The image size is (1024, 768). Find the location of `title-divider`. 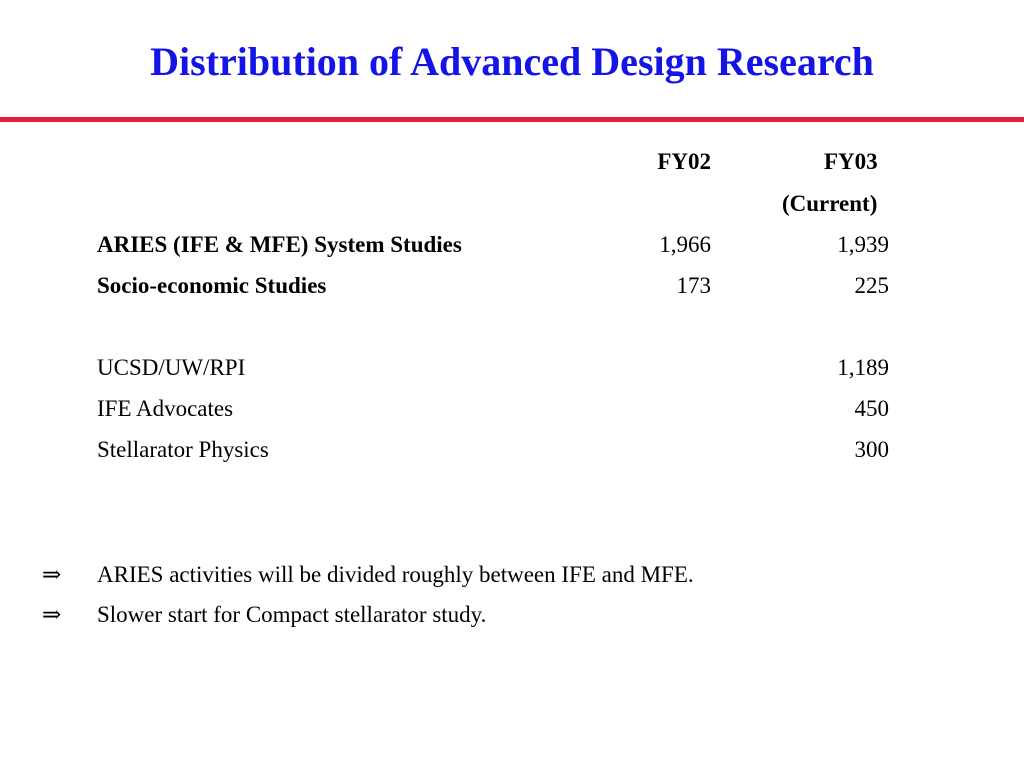

title-divider is located at coordinates (512, 119).